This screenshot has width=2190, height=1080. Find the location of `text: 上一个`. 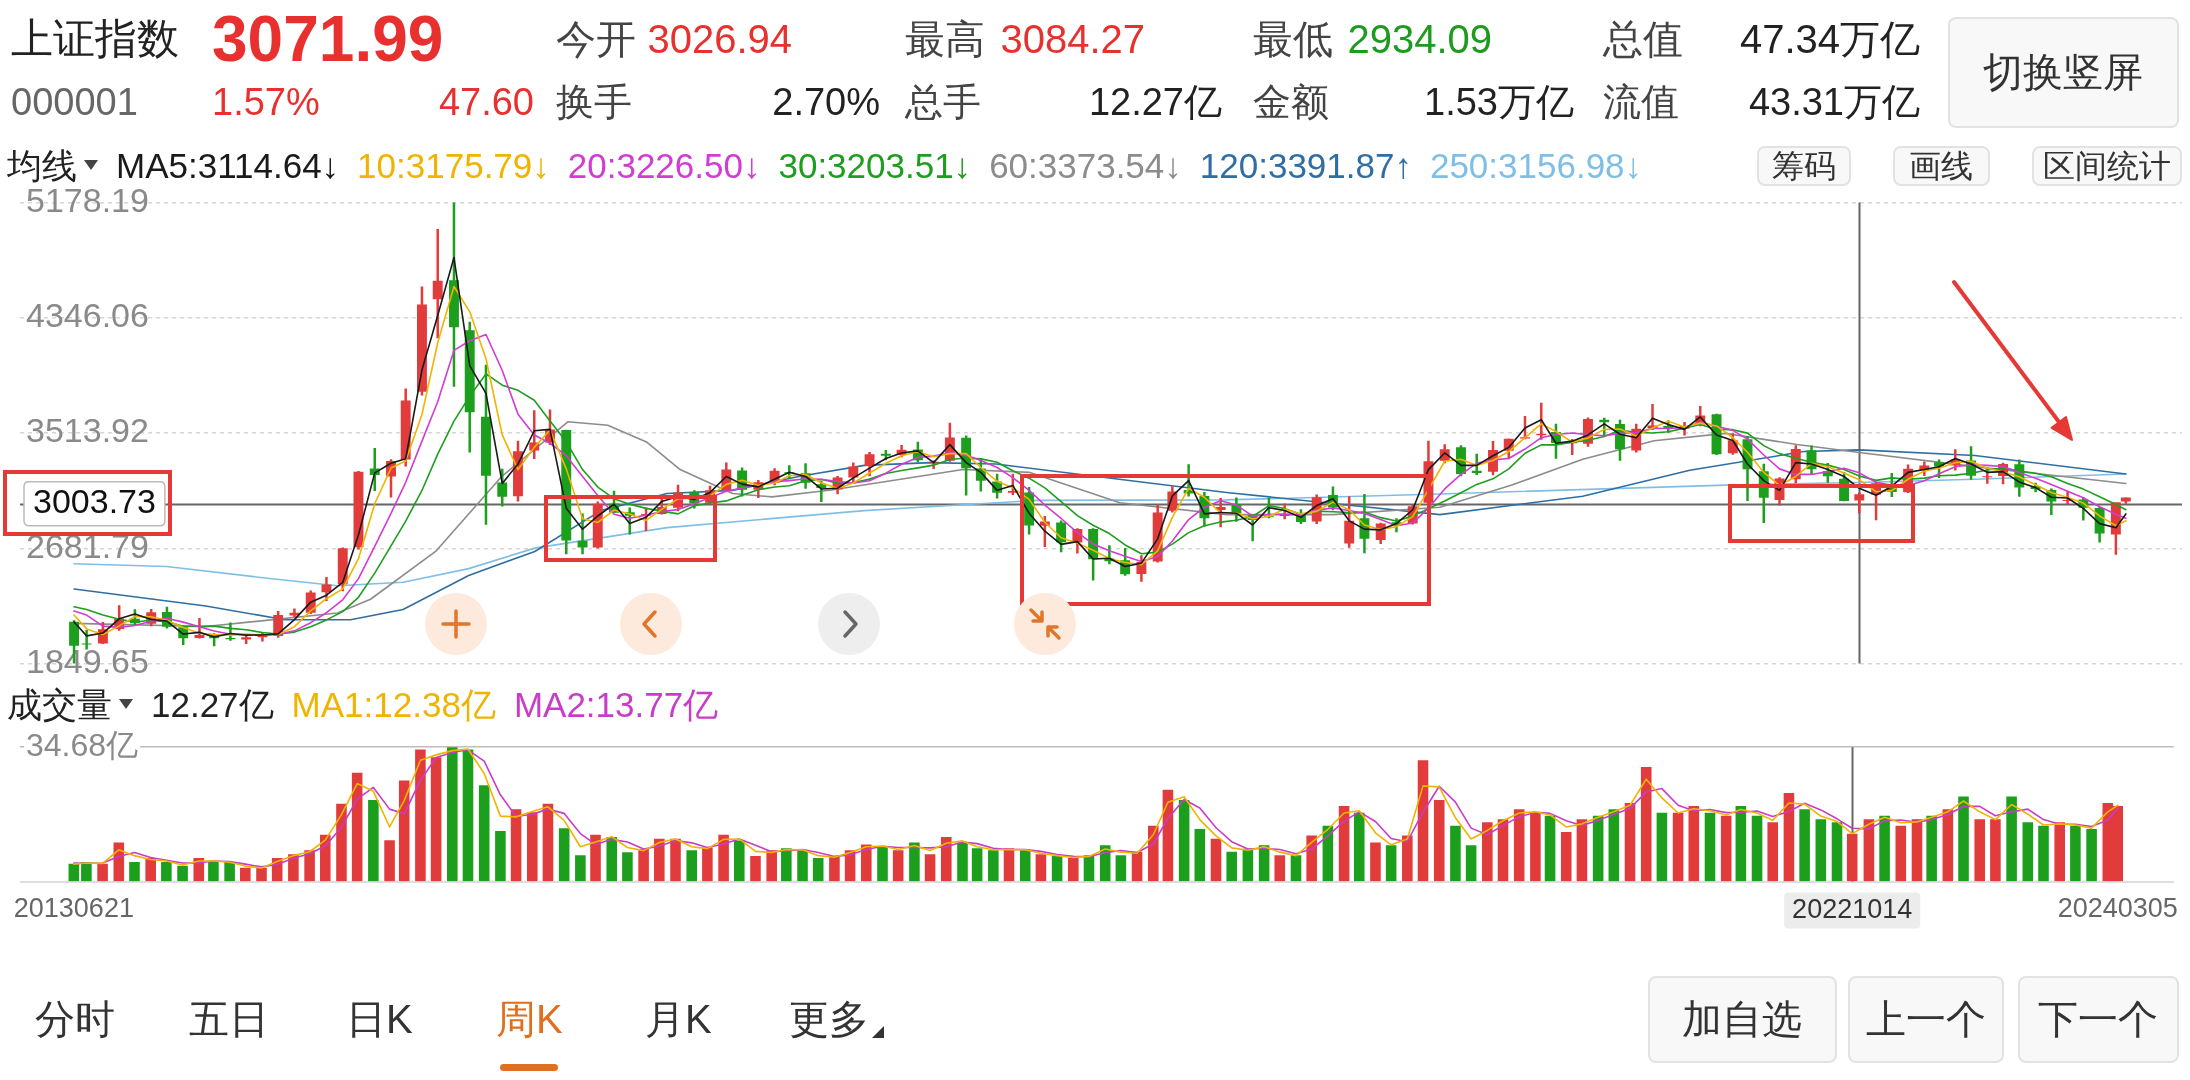

text: 上一个 is located at coordinates (1926, 1019).